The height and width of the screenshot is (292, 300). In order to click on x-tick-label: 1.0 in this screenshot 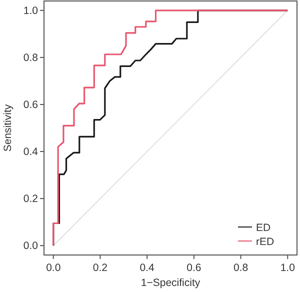, I will do `click(288, 268)`.